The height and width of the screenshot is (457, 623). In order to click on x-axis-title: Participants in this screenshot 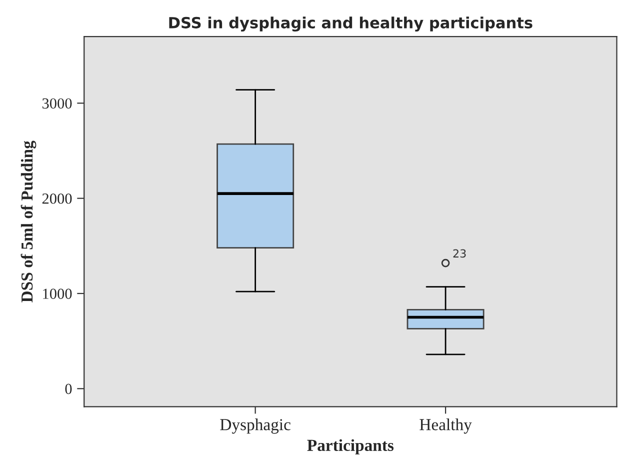, I will do `click(350, 446)`.